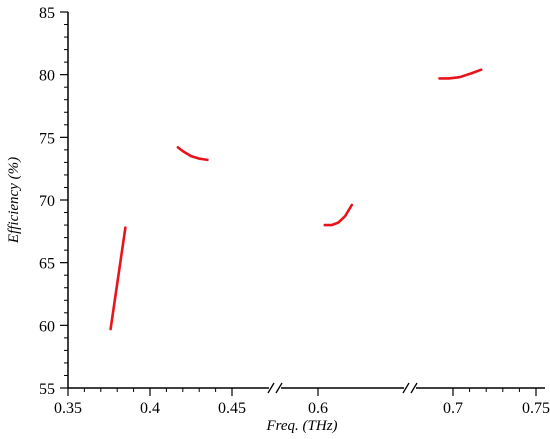  Describe the element at coordinates (232, 408) in the screenshot. I see `x-tick-label: 0.45` at that location.